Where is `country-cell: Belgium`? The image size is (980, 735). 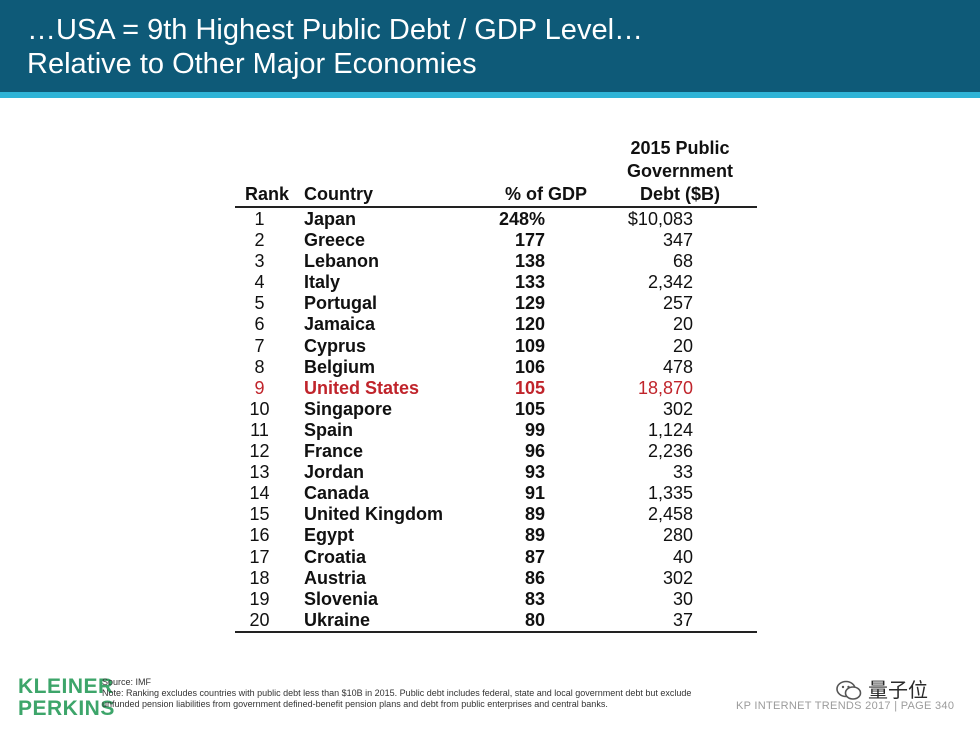 country-cell: Belgium is located at coordinates (340, 366).